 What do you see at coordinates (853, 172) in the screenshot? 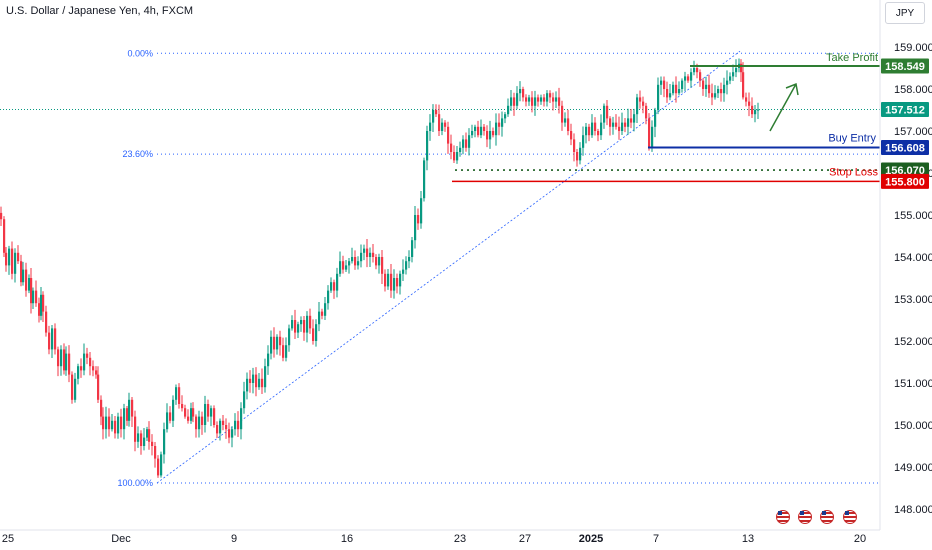
I see `stop-loss-label: Stop Loss` at bounding box center [853, 172].